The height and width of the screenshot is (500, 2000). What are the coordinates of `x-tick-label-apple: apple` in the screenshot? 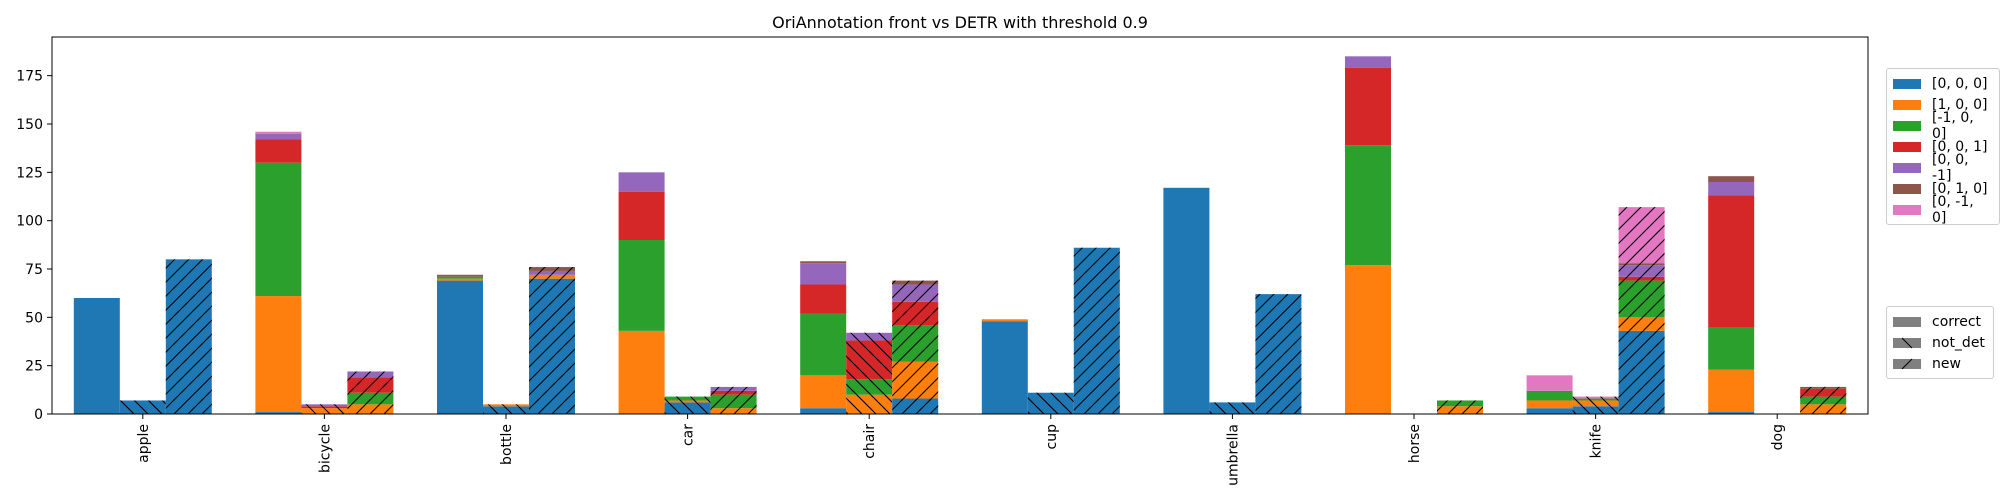 It's located at (144, 443).